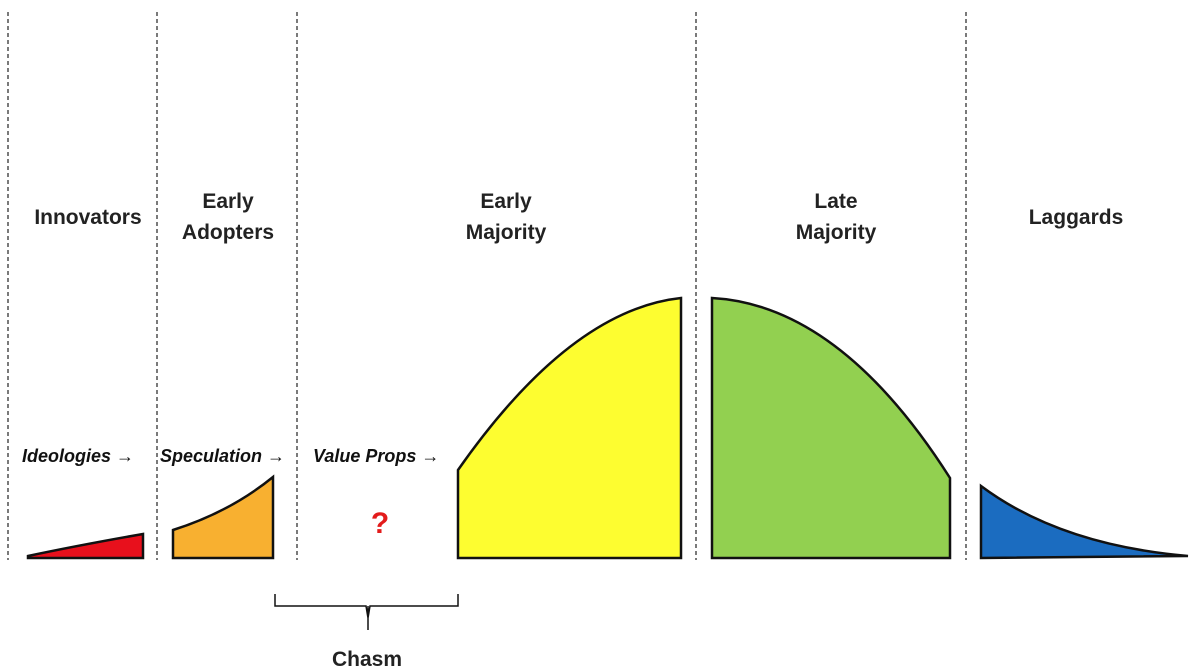 The width and height of the screenshot is (1200, 672). Describe the element at coordinates (223, 517) in the screenshot. I see `early-adopters-shape` at that location.